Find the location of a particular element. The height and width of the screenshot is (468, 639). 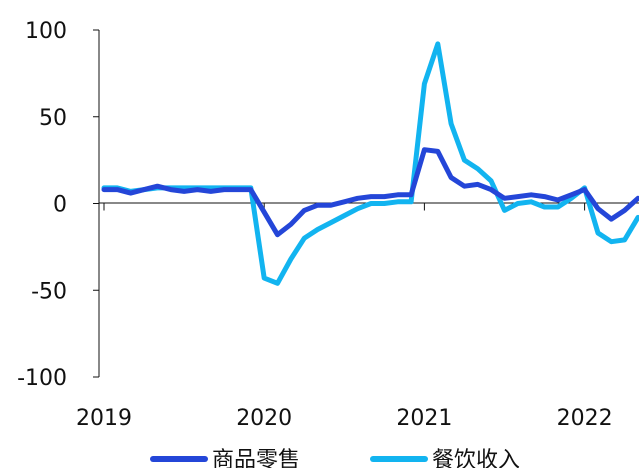

legend-label-goods-retail: 商品零售 is located at coordinates (256, 458).